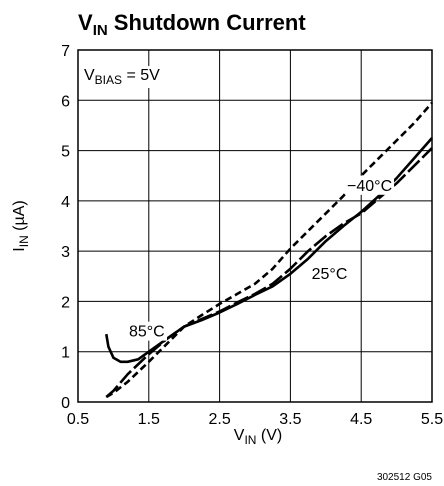 This screenshot has height=486, width=444. I want to click on y-tick-label: 4, so click(65, 202).